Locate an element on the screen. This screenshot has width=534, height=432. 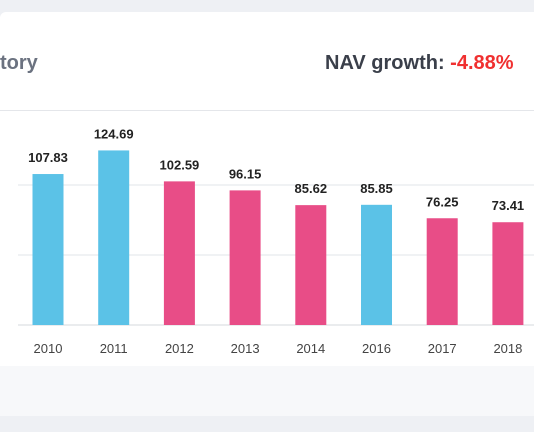
nav-growth-value: -4.88% is located at coordinates (482, 63).